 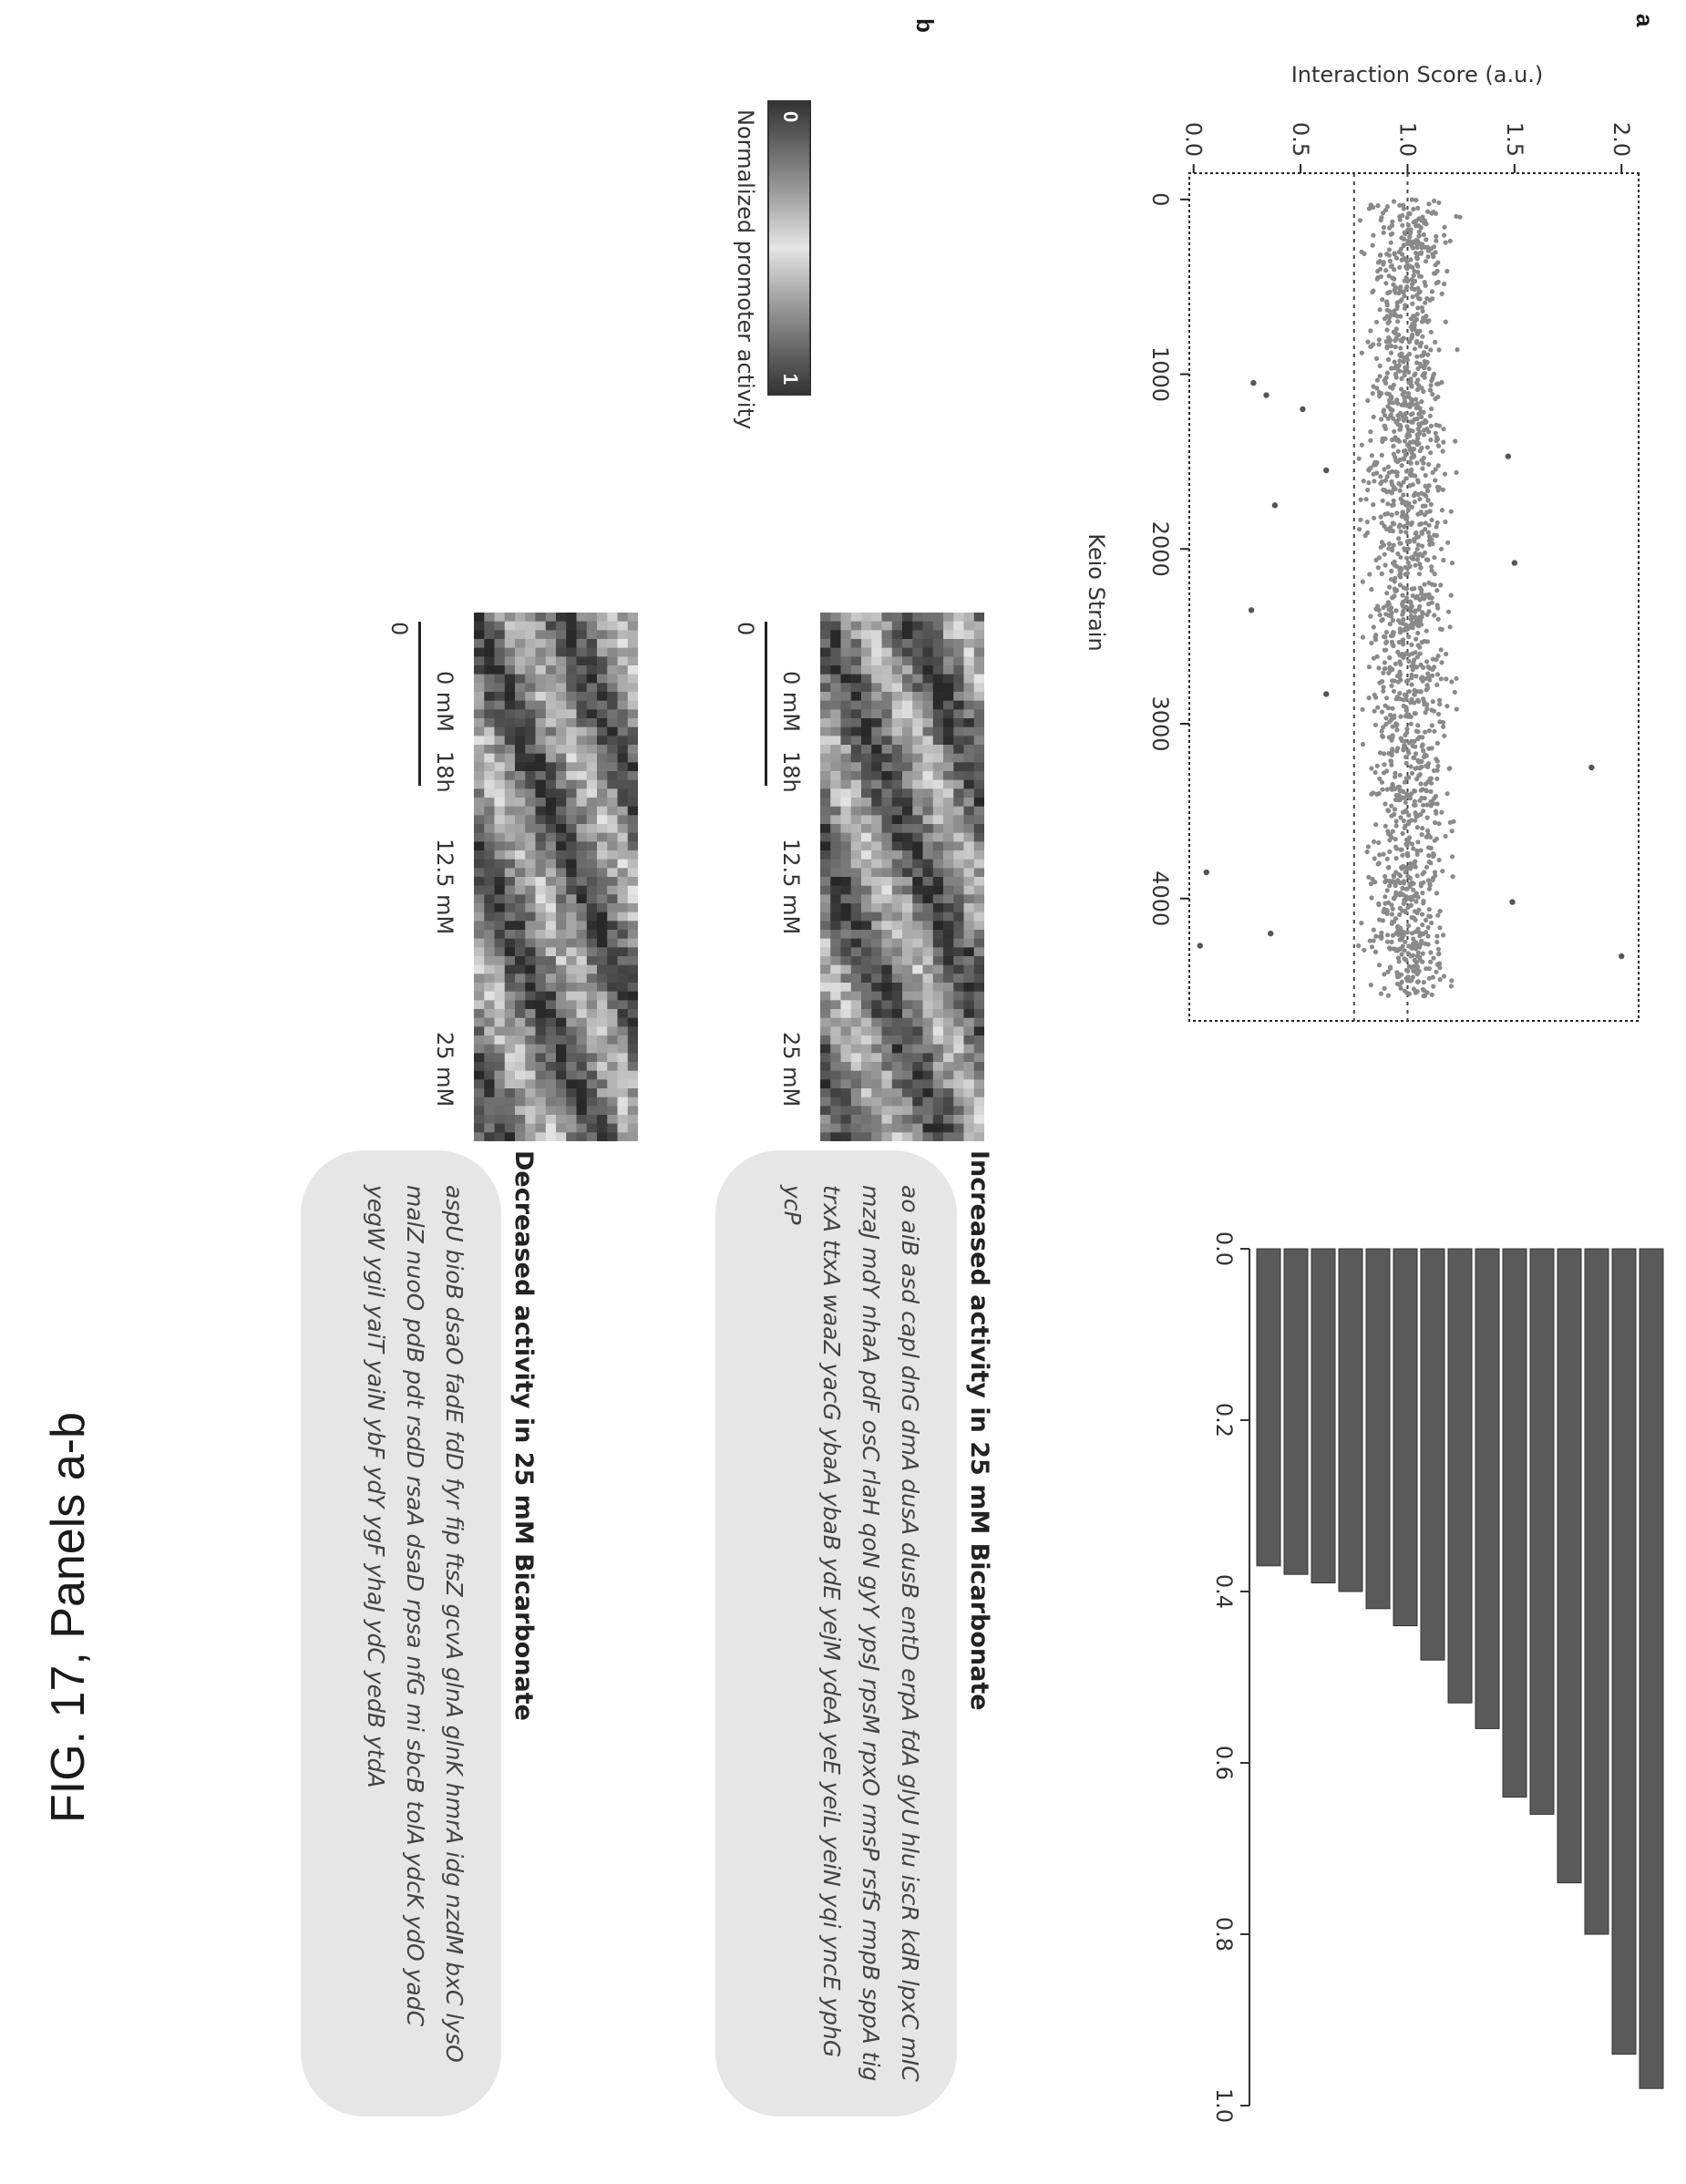 What do you see at coordinates (1624, 1652) in the screenshot?
I see `bar` at bounding box center [1624, 1652].